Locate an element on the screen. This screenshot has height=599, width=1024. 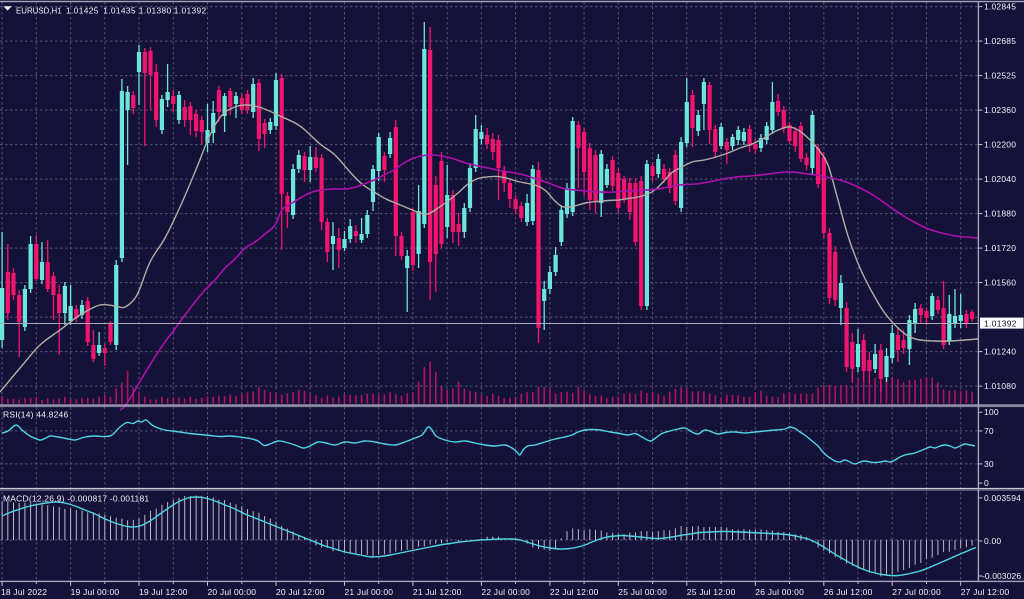
svg-text: 1.01425 is located at coordinates (82, 10).